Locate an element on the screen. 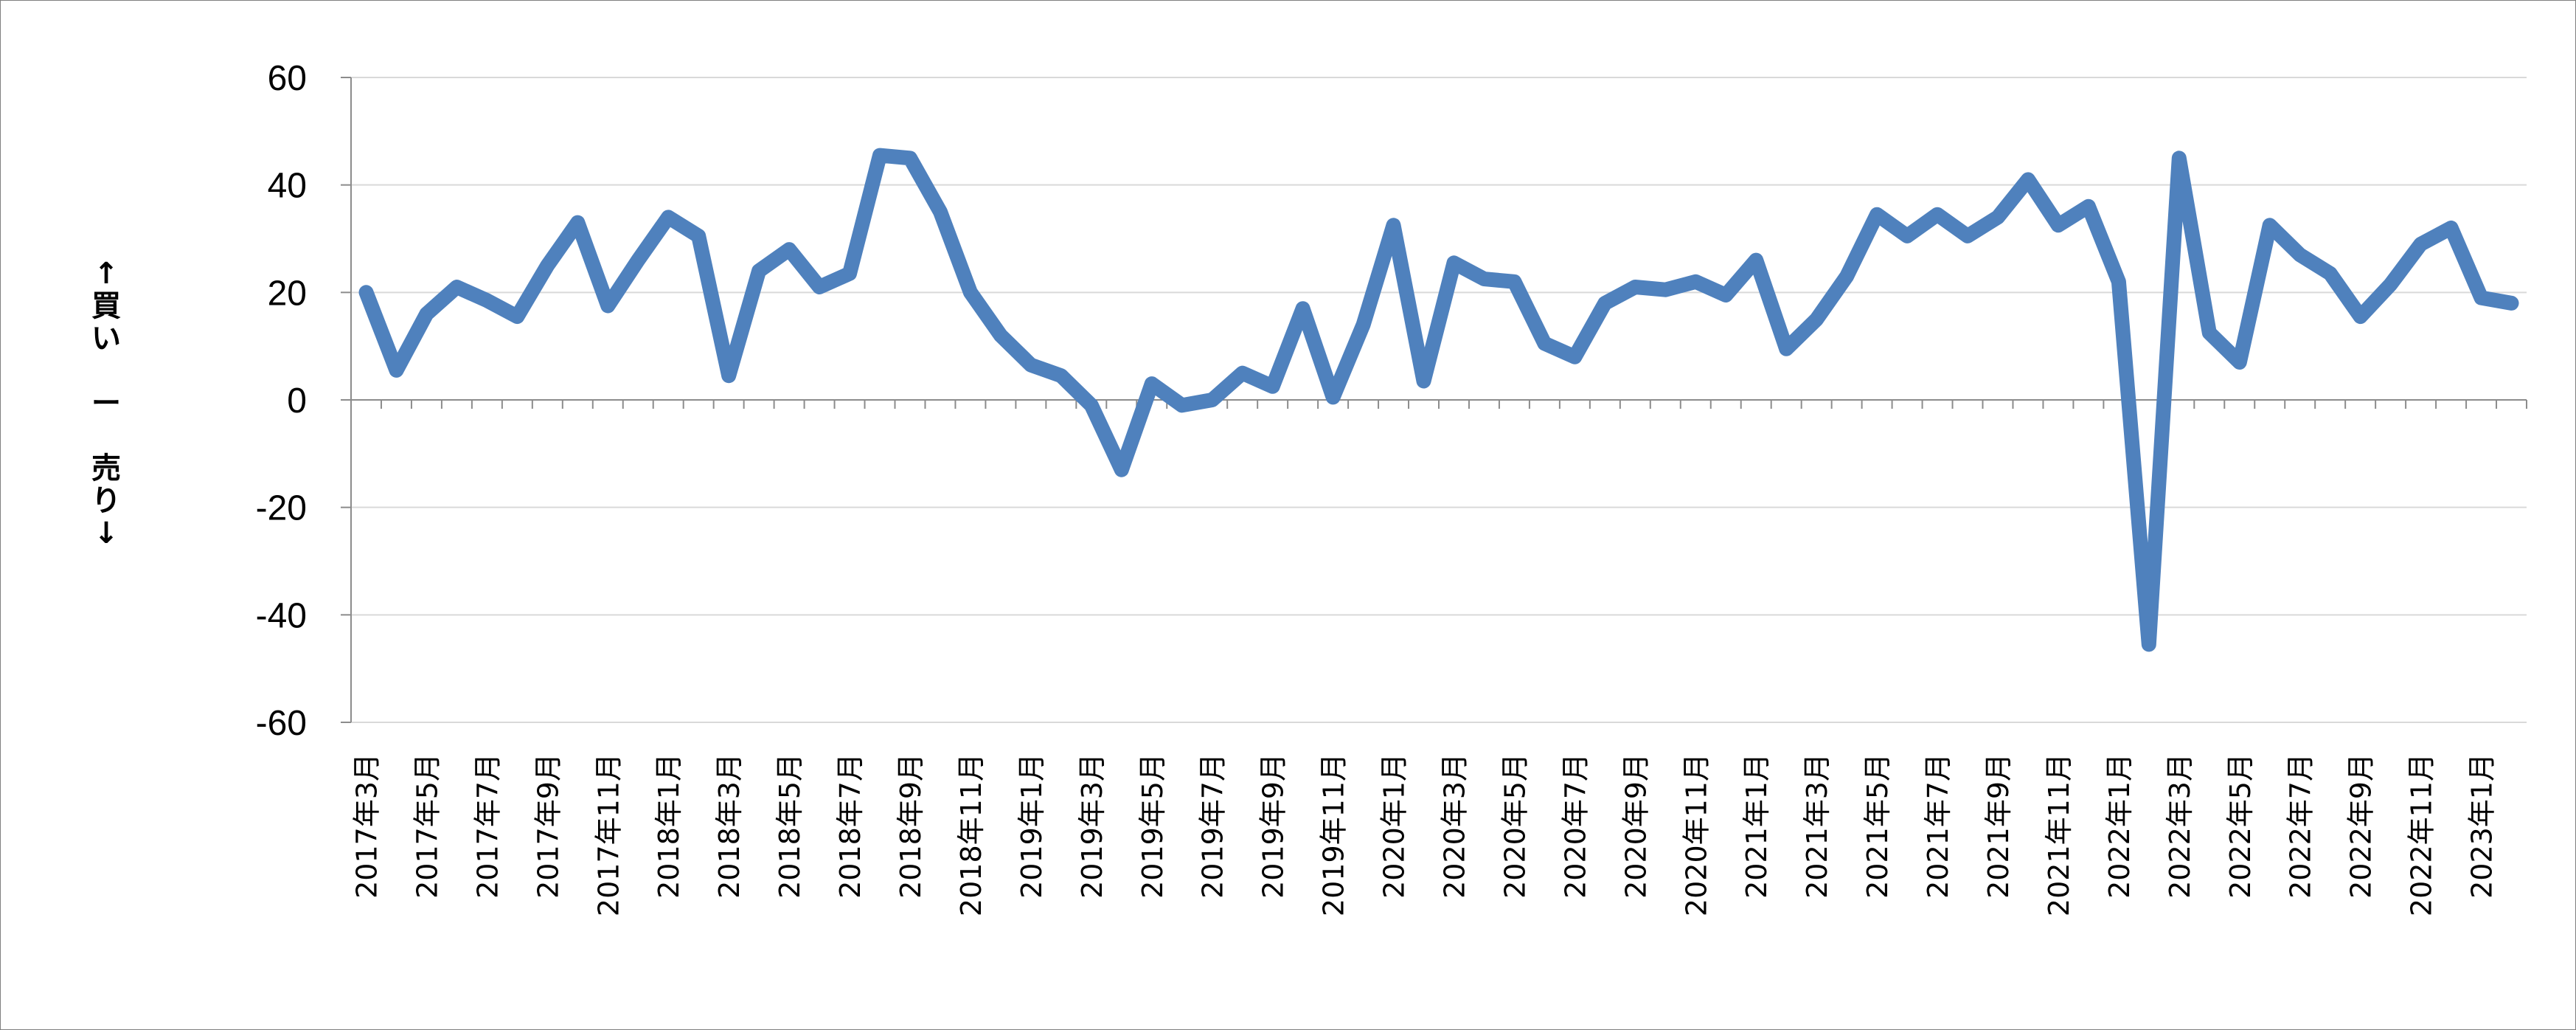 This screenshot has height=1030, width=2576. y-tick-label: -60 is located at coordinates (281, 723).